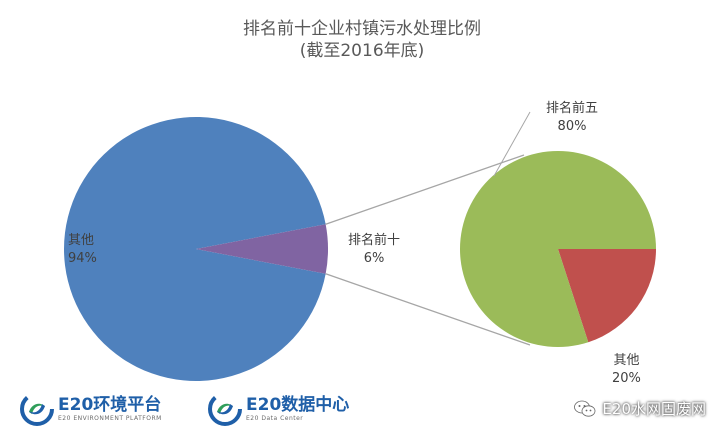  What do you see at coordinates (374, 258) in the screenshot?
I see `main-top10-value: 6%` at bounding box center [374, 258].